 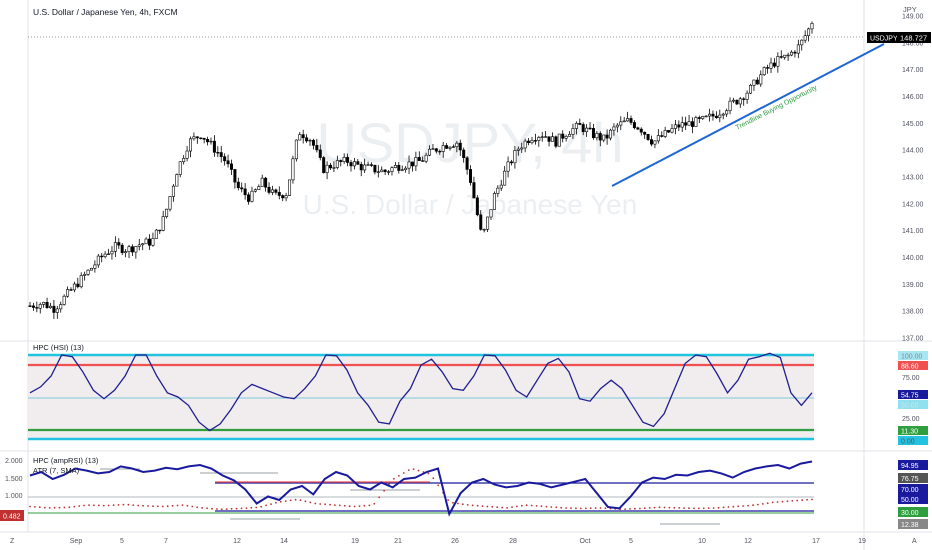 I want to click on hsi-line, so click(x=421, y=392).